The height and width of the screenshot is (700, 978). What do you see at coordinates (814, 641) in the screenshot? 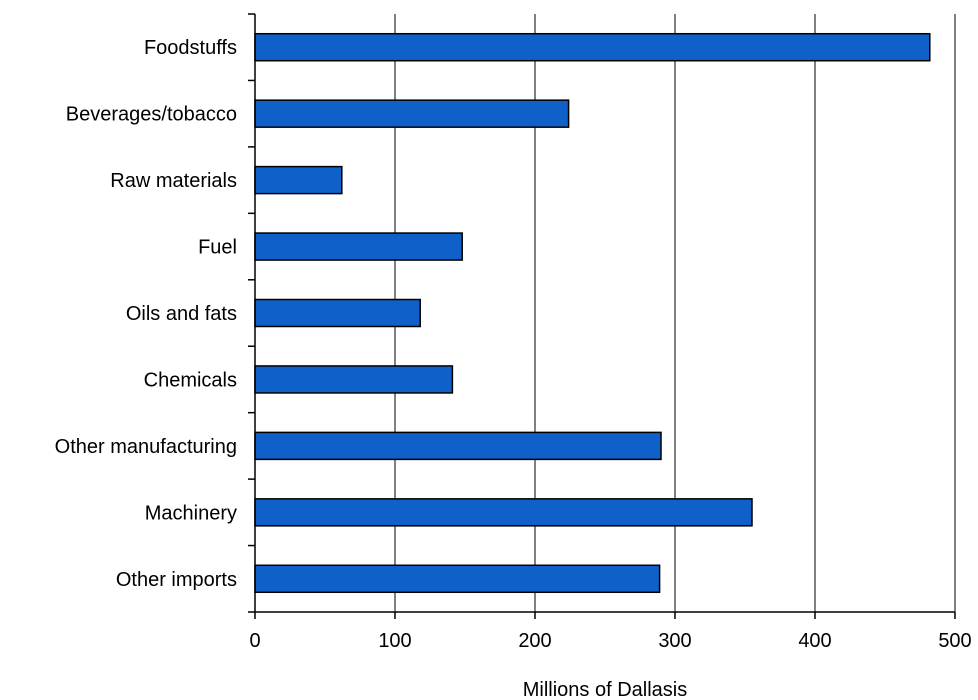
I see `x-tick-label-4: 400` at bounding box center [814, 641].